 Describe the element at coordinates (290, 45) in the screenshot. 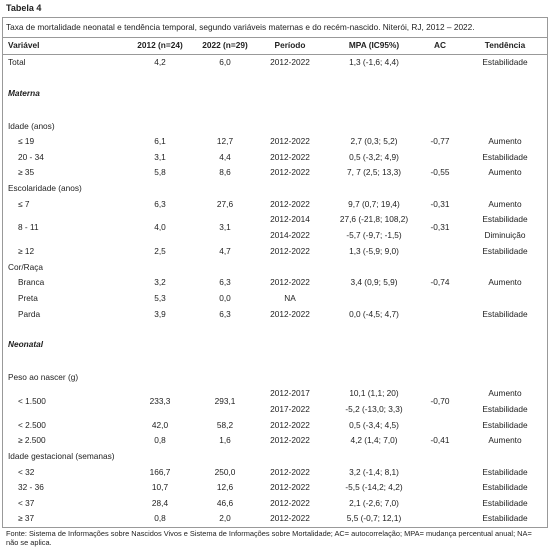

I see `column-header: Período` at that location.